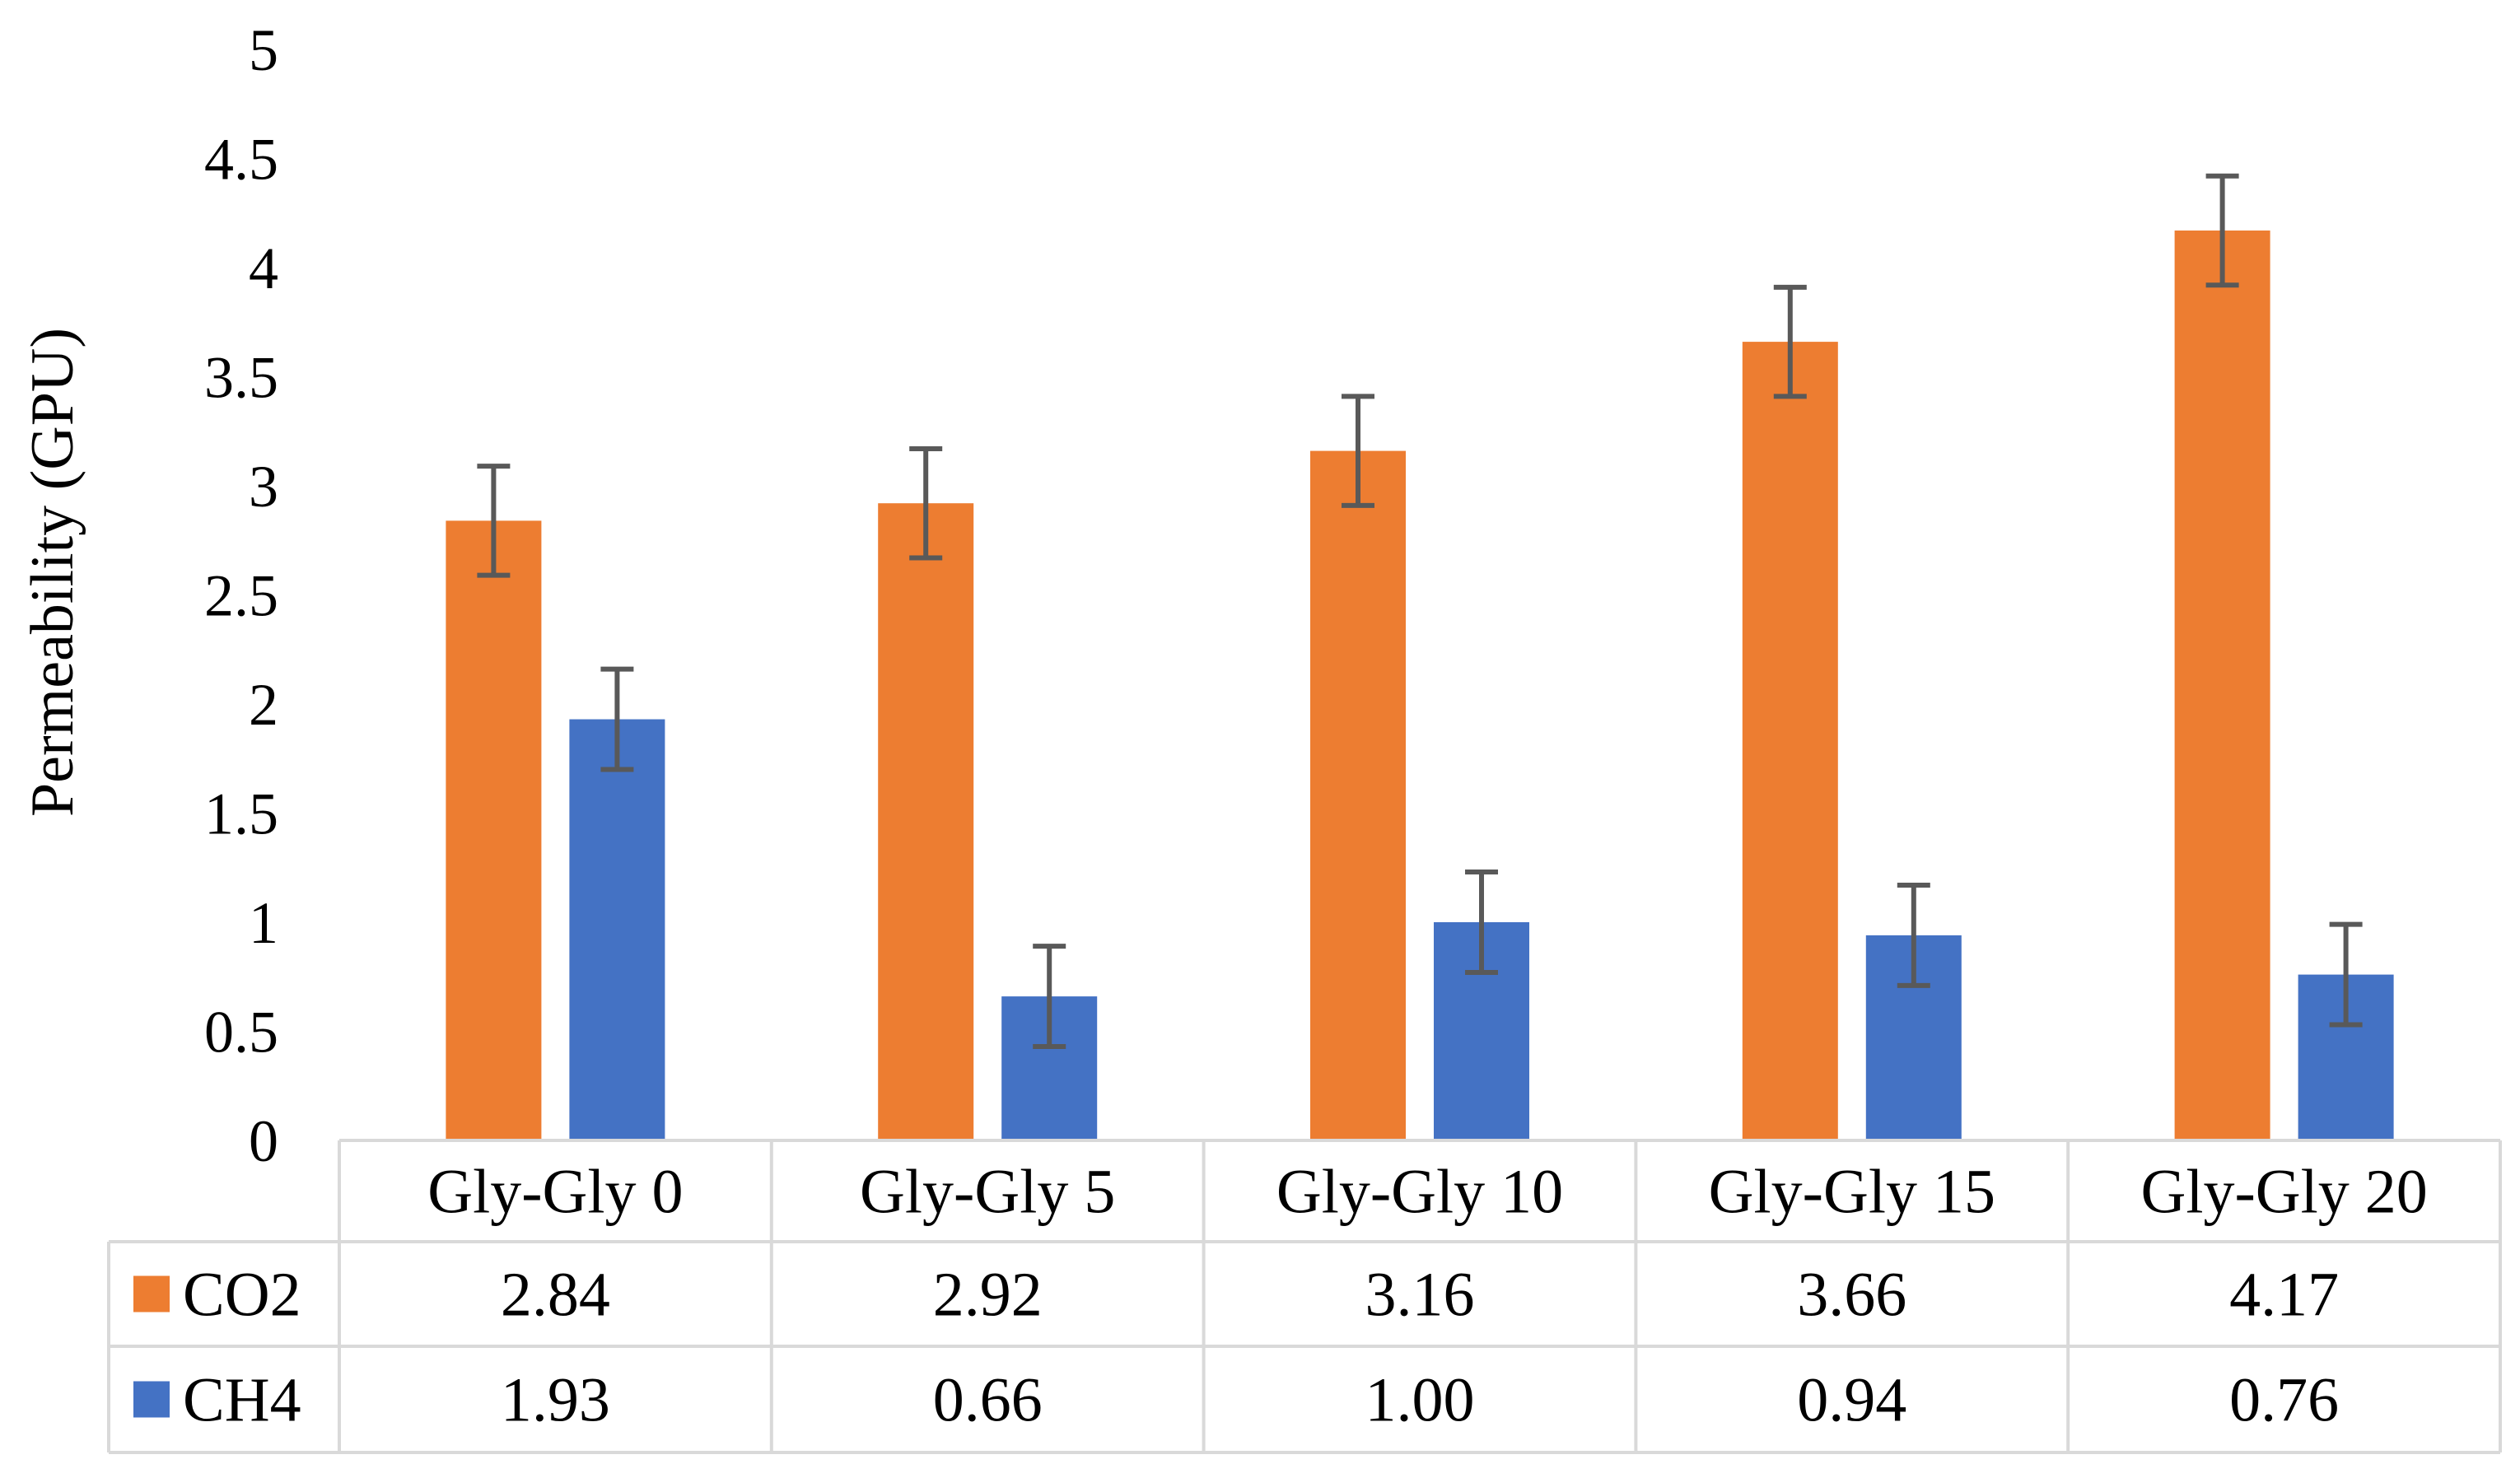 This screenshot has height=1478, width=2520. I want to click on data-label: 2.84, so click(555, 1295).